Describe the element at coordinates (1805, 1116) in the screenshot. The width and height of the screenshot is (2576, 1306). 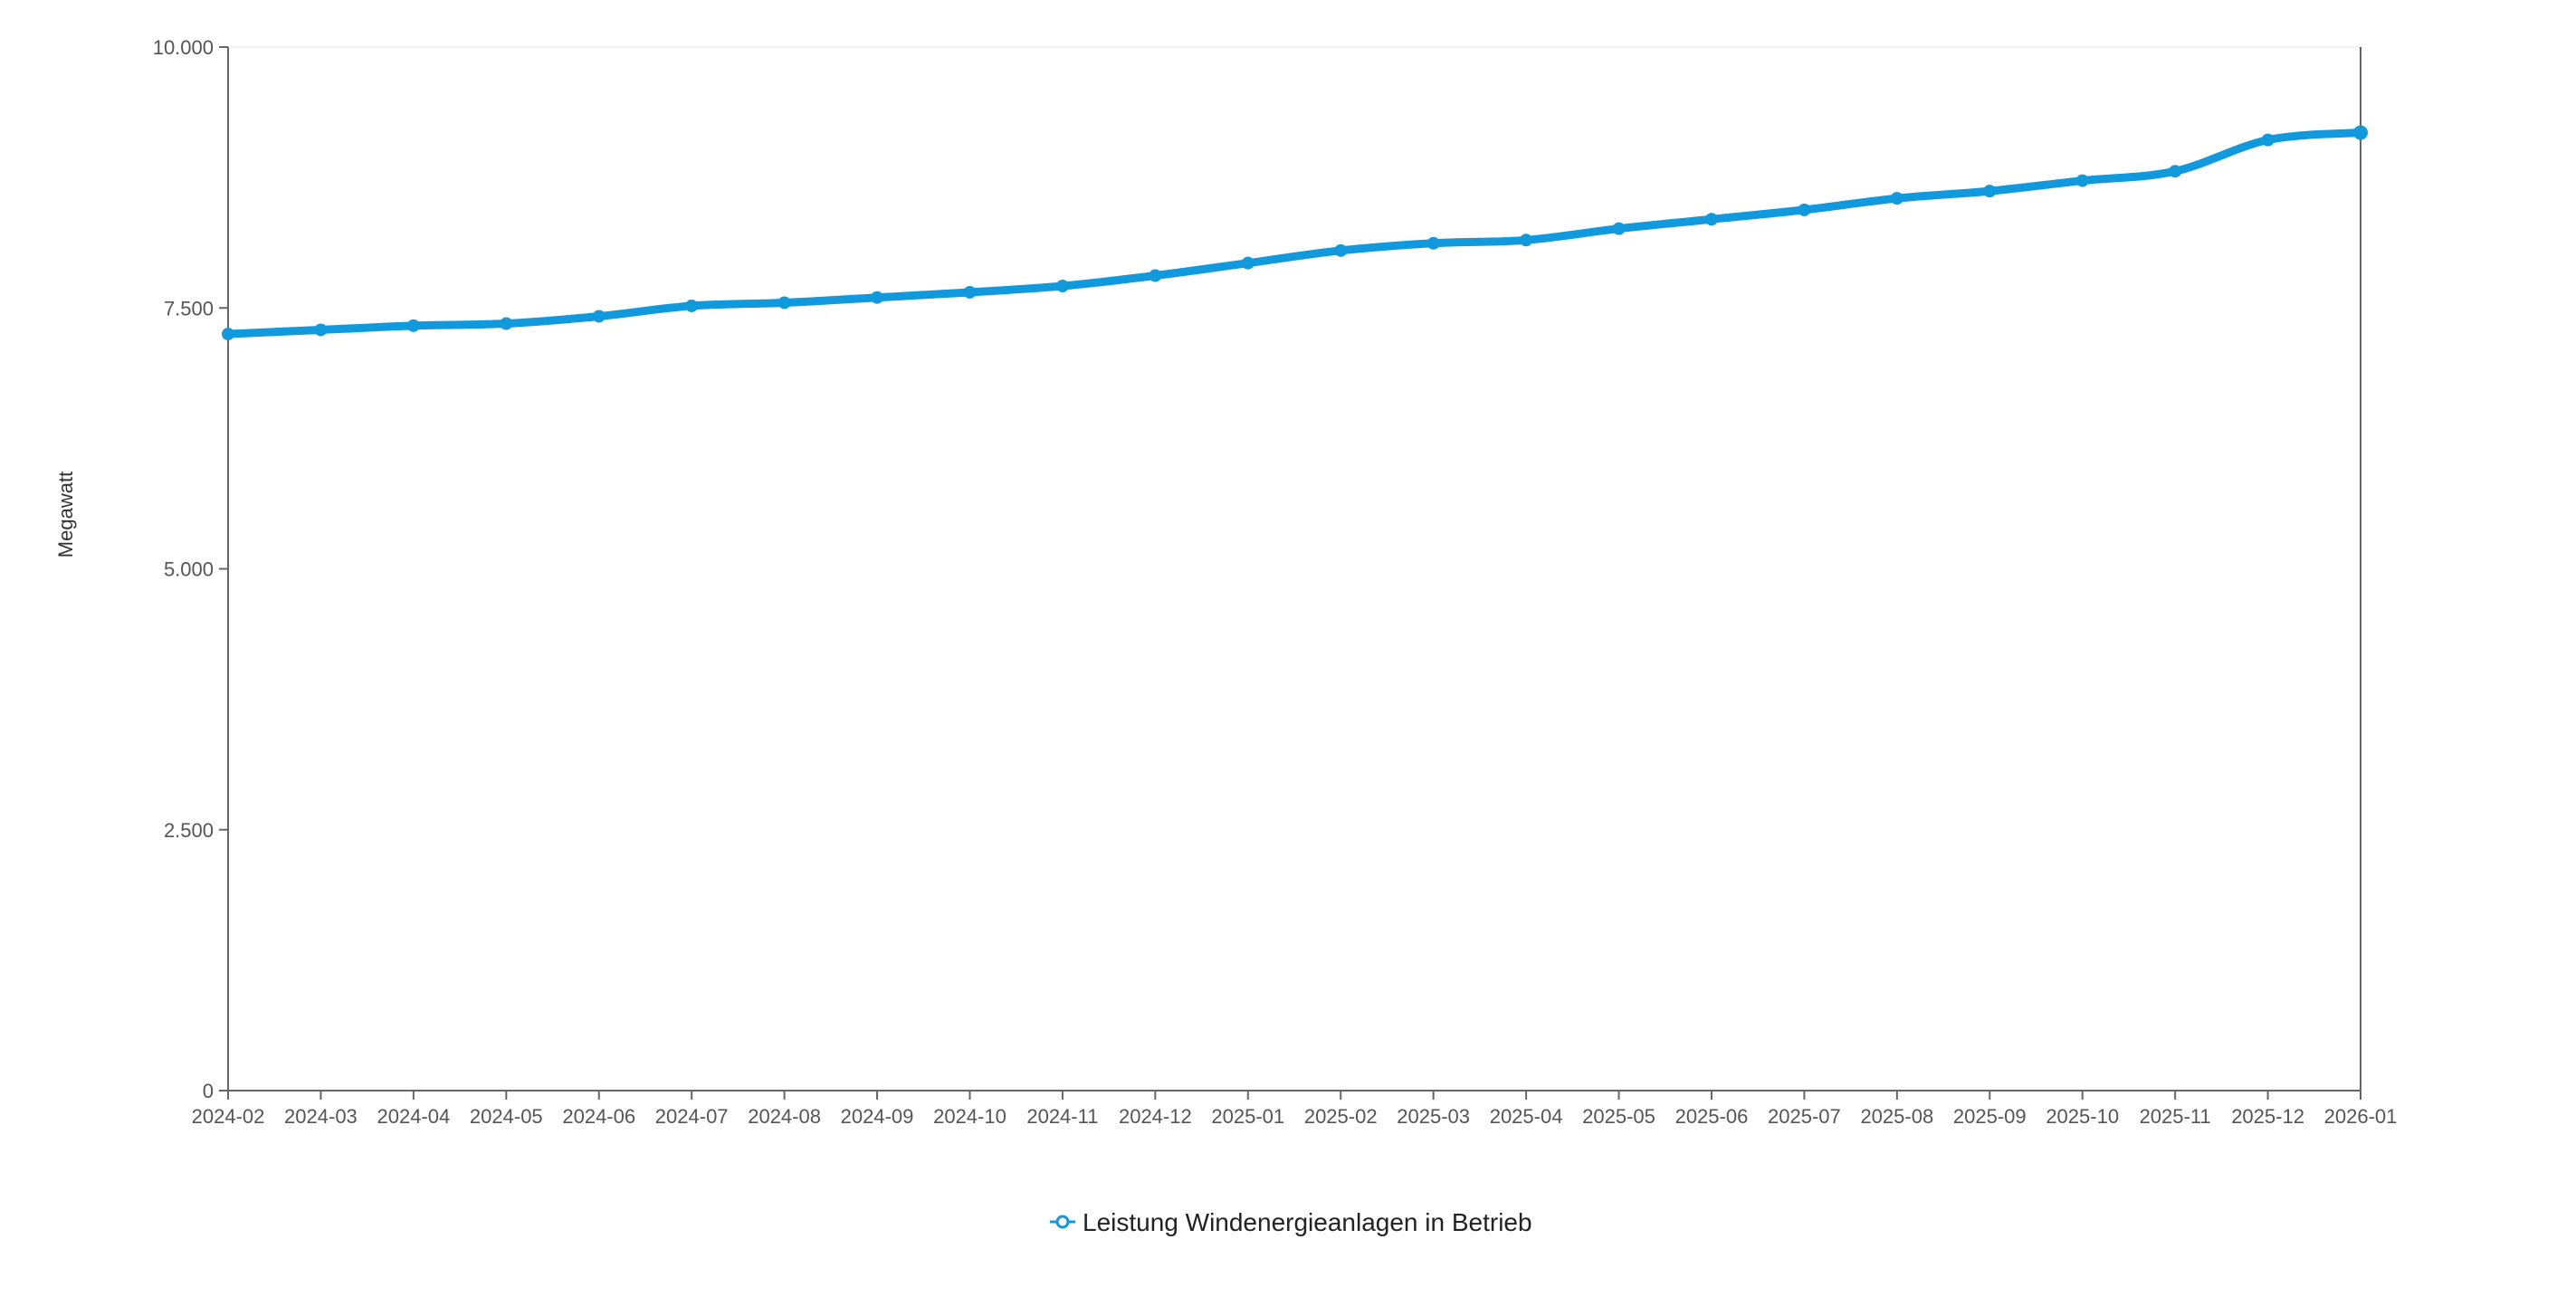
I see `x-tick-label: 2025-07` at that location.